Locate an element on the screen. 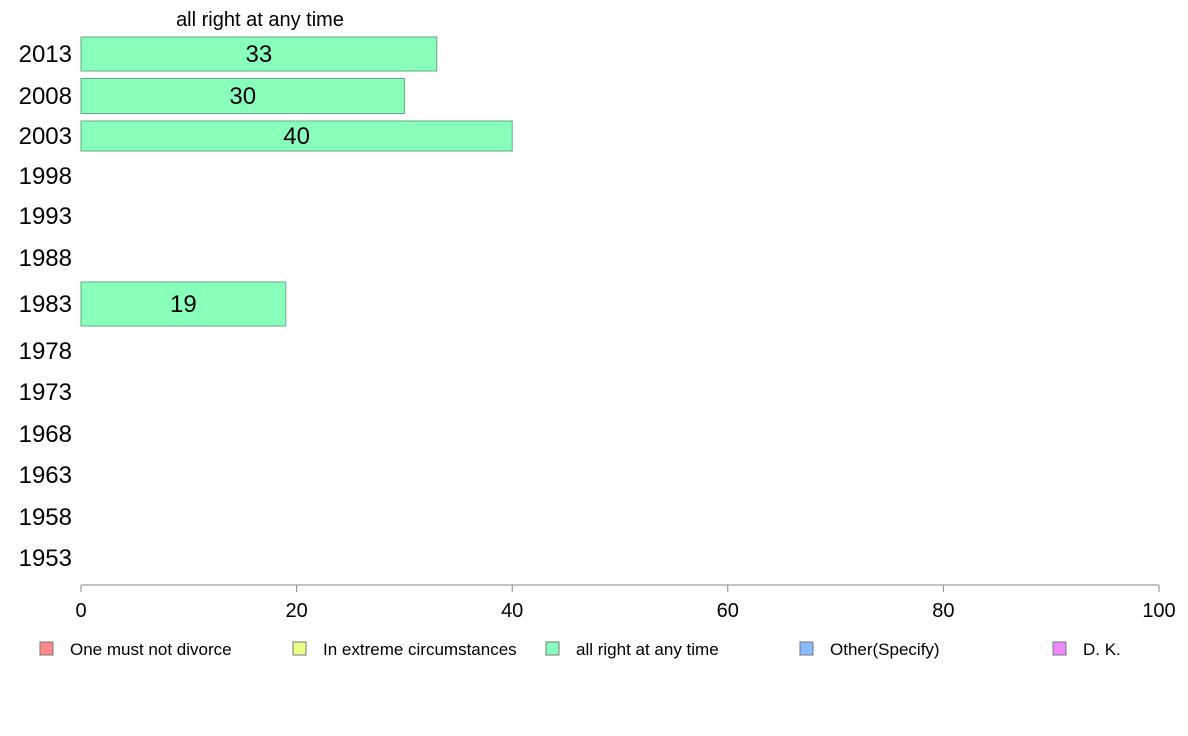 The image size is (1188, 736). bar-value-label: 33 is located at coordinates (259, 54).